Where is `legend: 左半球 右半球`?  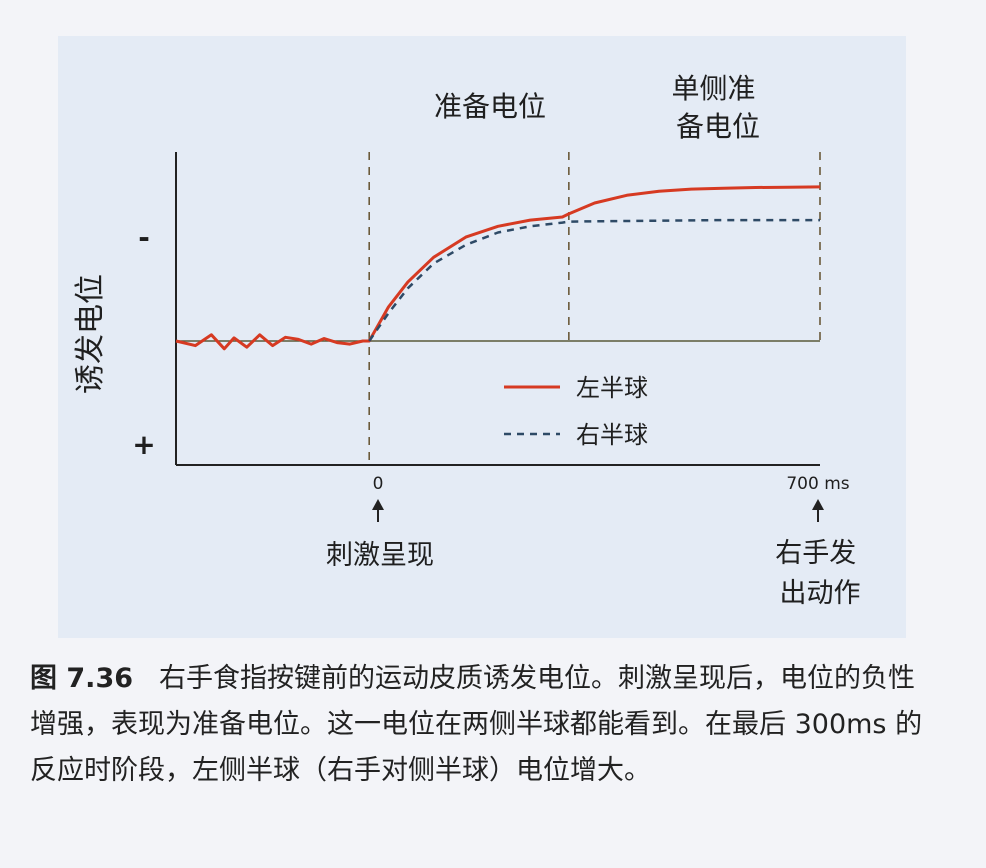 legend: 左半球 右半球 is located at coordinates (576, 411).